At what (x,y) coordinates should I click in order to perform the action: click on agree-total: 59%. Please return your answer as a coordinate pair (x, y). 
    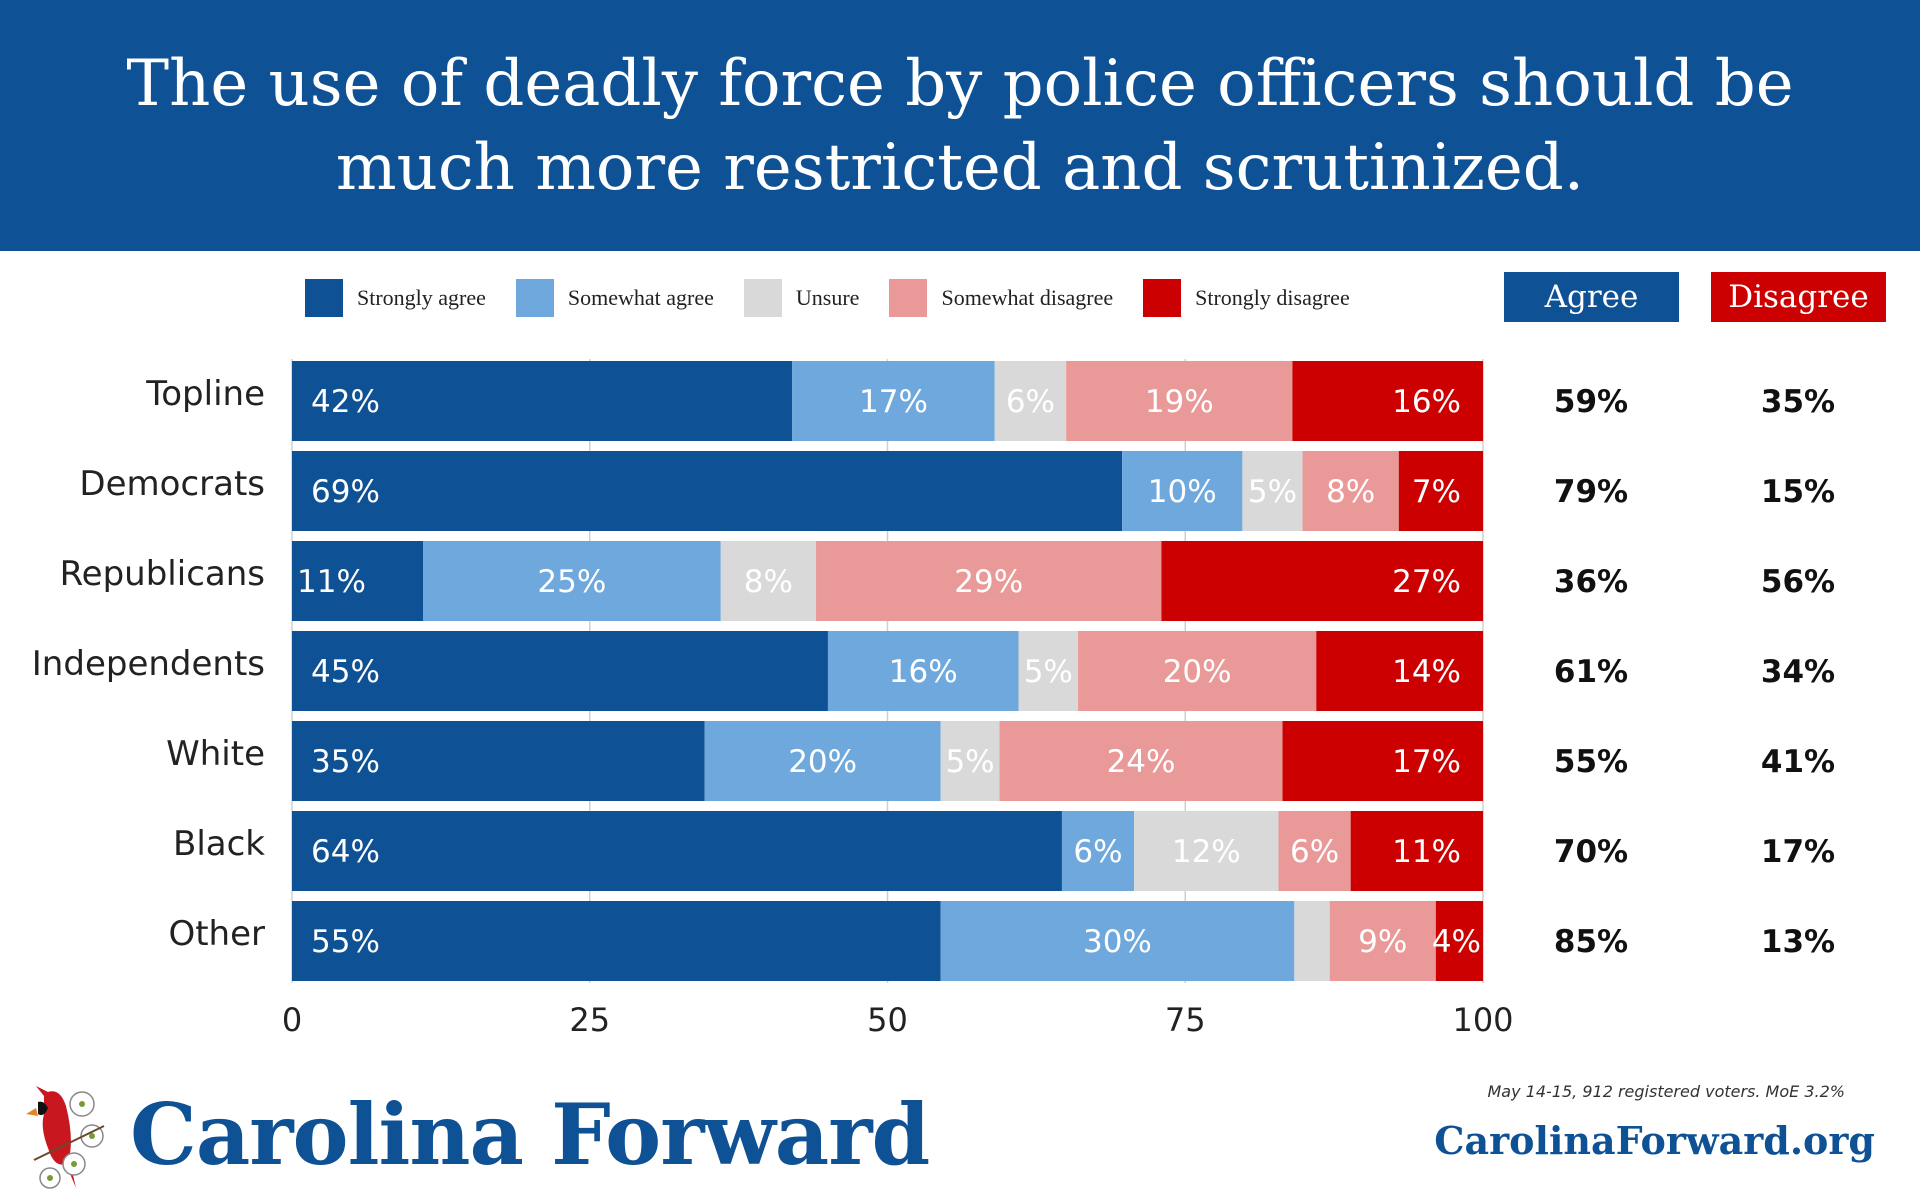
    Looking at the image, I should click on (1591, 402).